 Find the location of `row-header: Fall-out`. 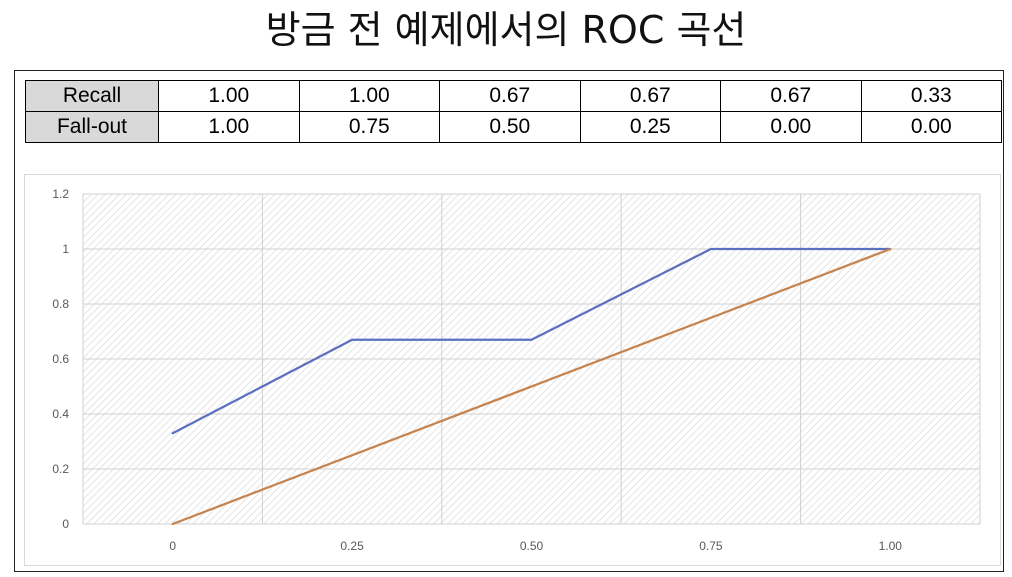

row-header: Fall-out is located at coordinates (92, 127).